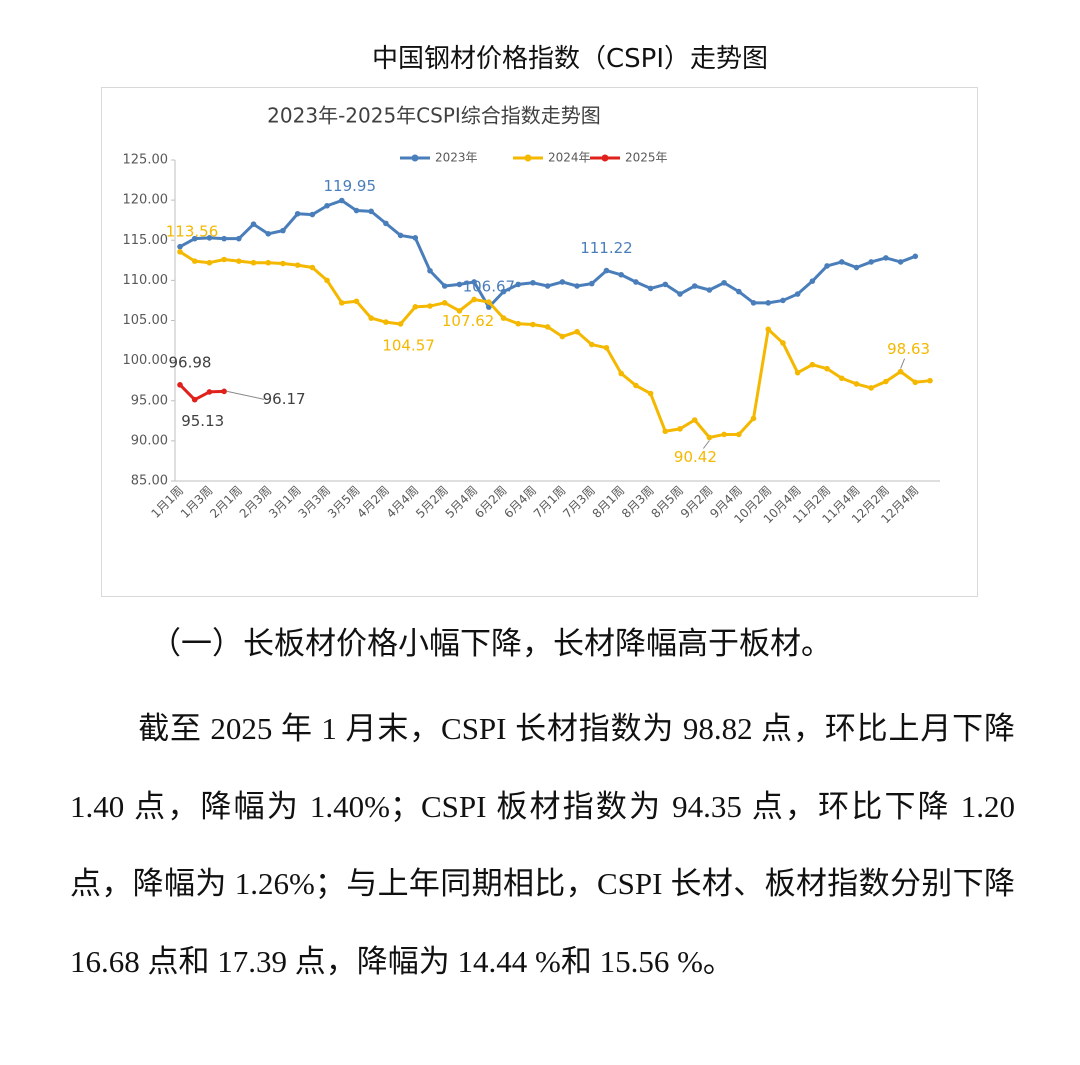  Describe the element at coordinates (434, 116) in the screenshot. I see `chart-title: 2023年-2025年CSPI综合指数走势图` at that location.